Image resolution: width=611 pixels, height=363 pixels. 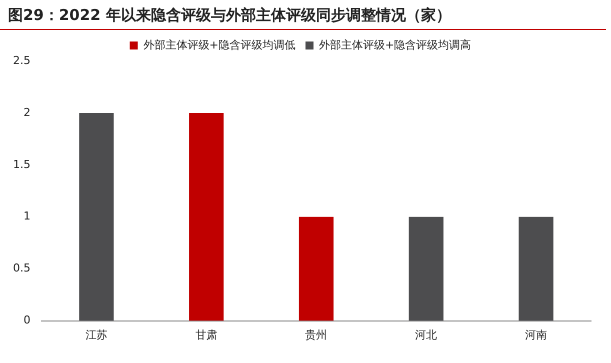 I want to click on y-tick-label: 0, so click(x=26, y=320).